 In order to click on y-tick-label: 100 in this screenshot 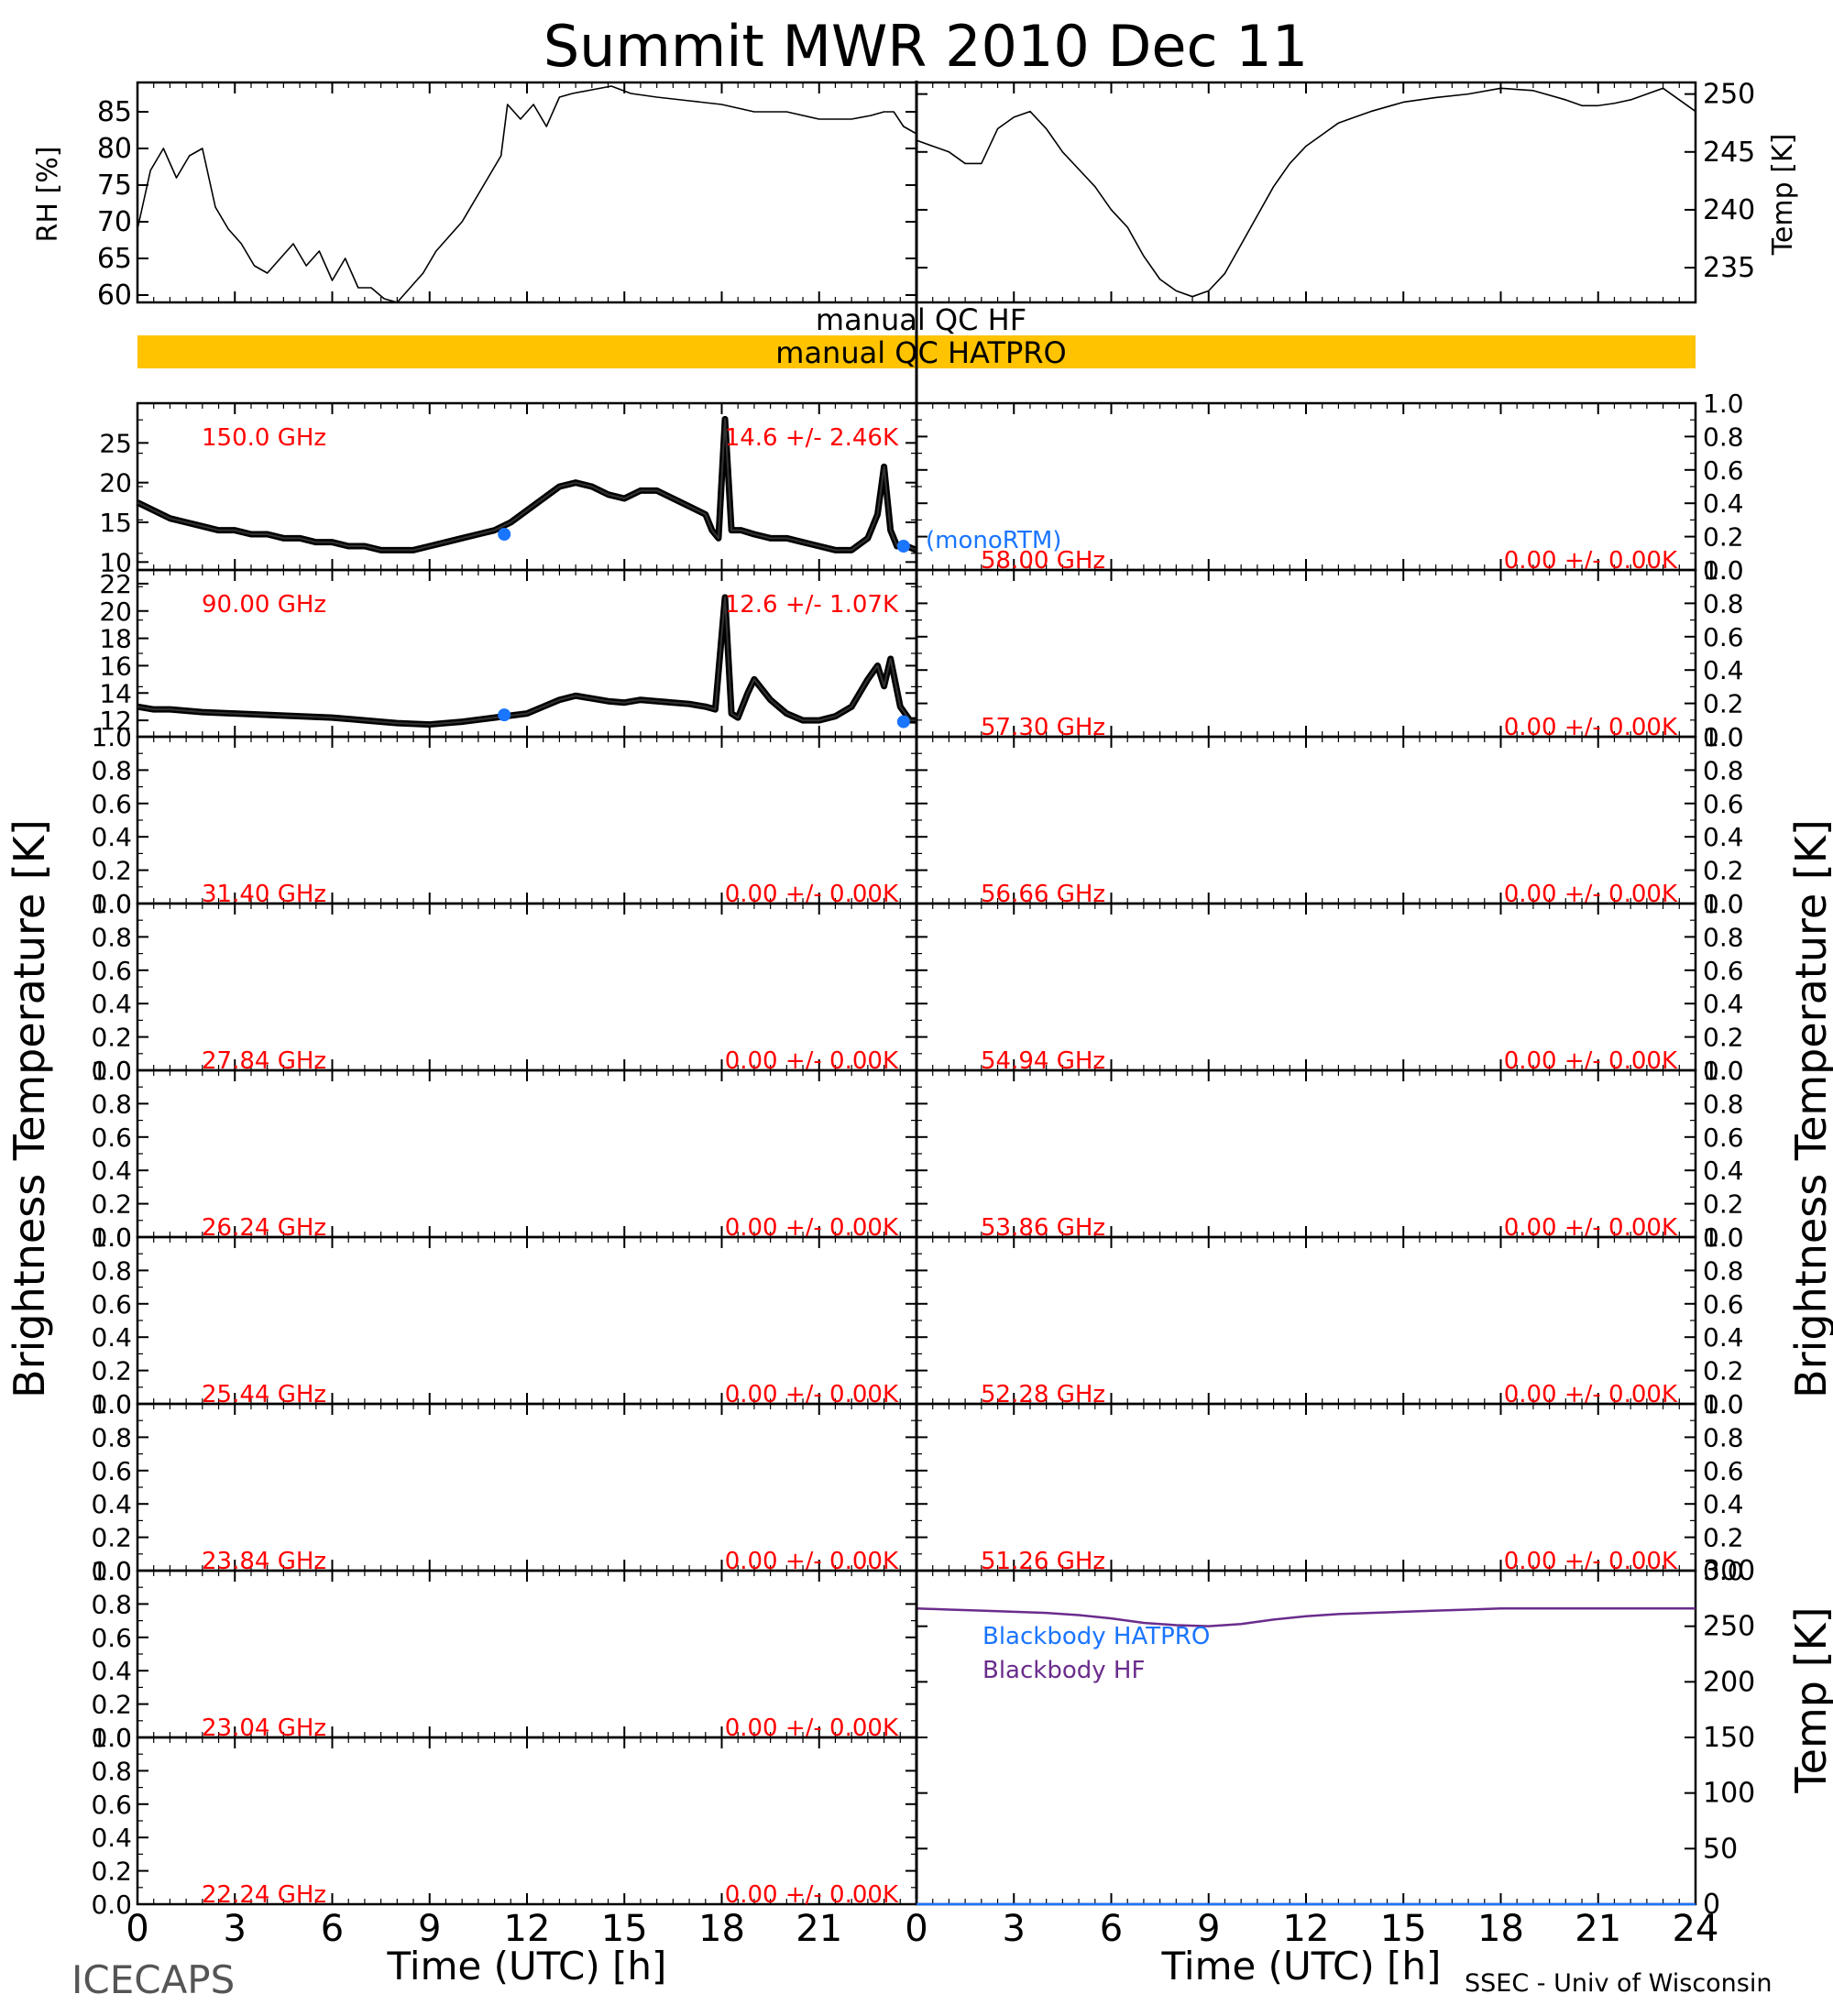, I will do `click(1729, 1794)`.